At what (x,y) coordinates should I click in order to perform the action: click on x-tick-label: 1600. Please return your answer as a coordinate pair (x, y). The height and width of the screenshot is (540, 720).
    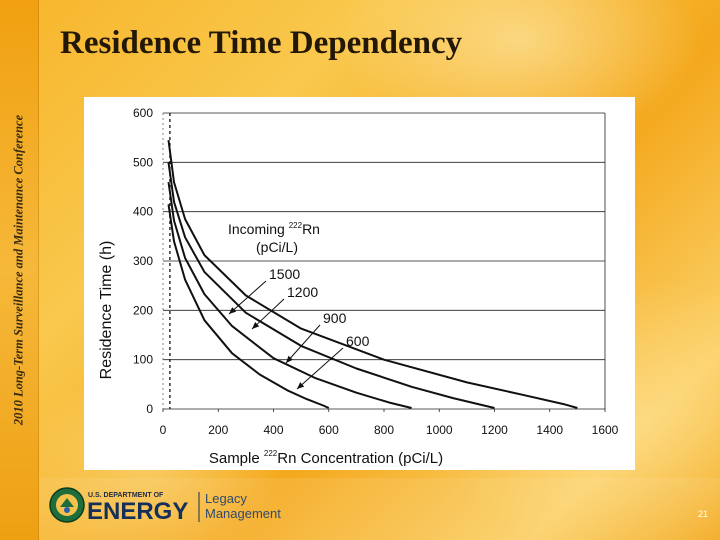
    Looking at the image, I should click on (605, 430).